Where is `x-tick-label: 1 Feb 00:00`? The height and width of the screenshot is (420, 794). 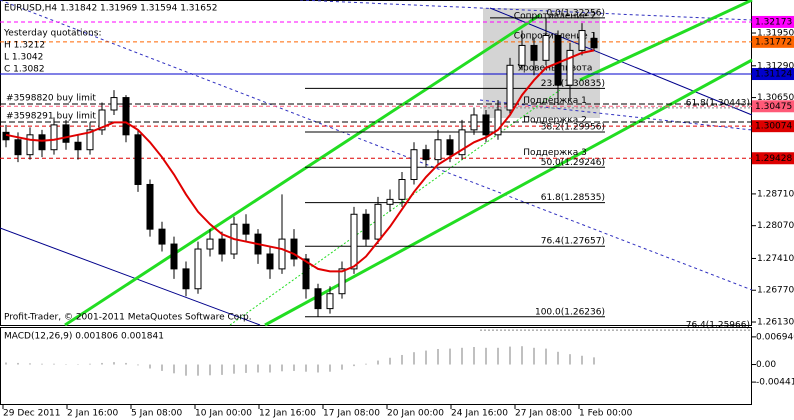 x-tick-label: 1 Feb 00:00 is located at coordinates (606, 414).